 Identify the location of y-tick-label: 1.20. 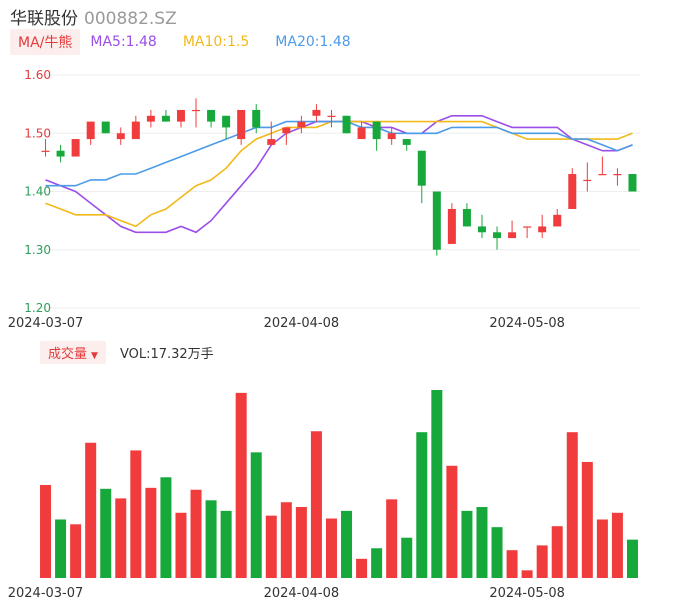
(37, 308).